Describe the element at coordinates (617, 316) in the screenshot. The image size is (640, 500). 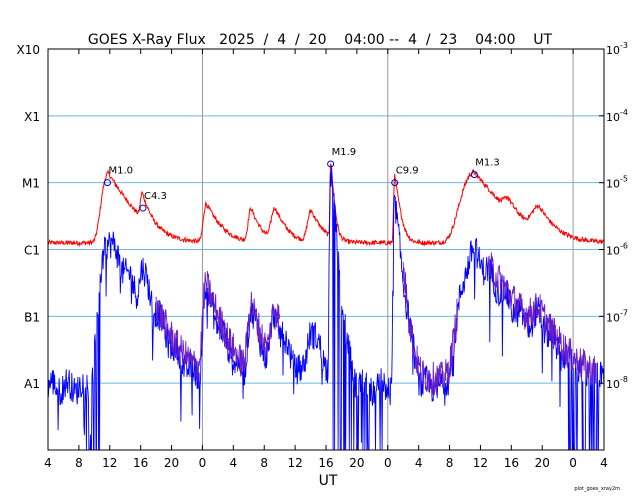
I see `right-axis-label: 10⁻⁷` at that location.